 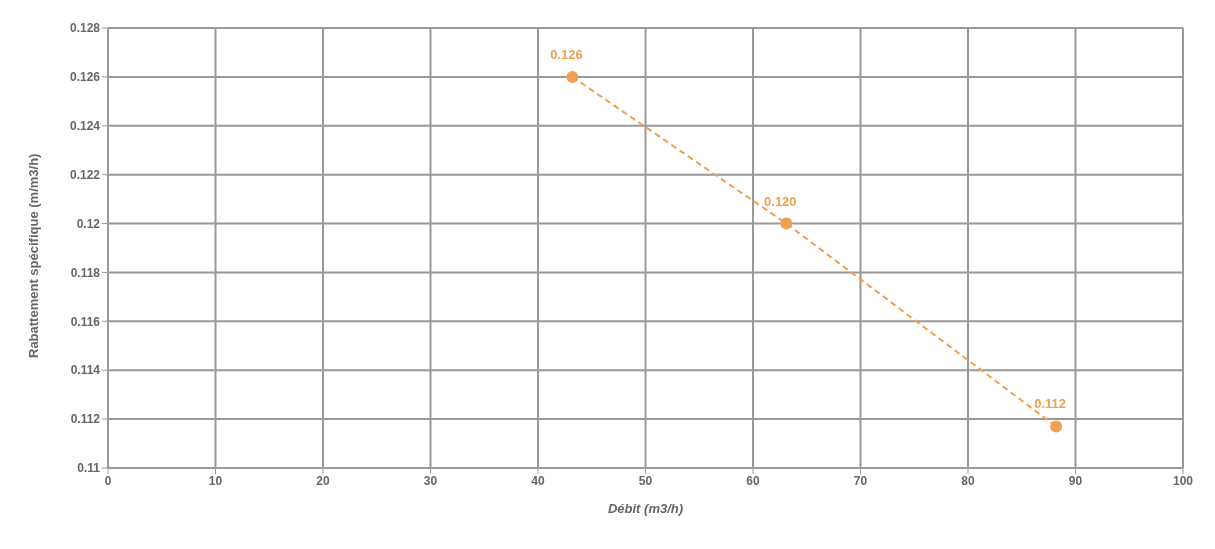 What do you see at coordinates (1050, 404) in the screenshot?
I see `data-label: 0.112` at bounding box center [1050, 404].